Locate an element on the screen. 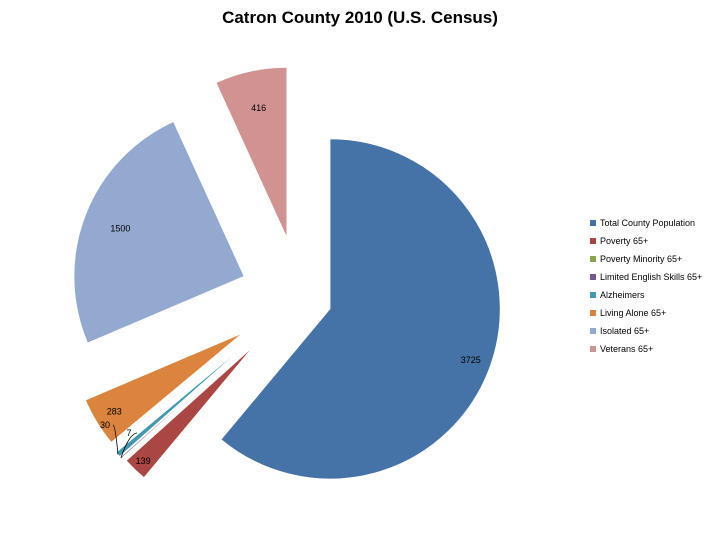  data-label-total-county-population: 3725 is located at coordinates (471, 360).